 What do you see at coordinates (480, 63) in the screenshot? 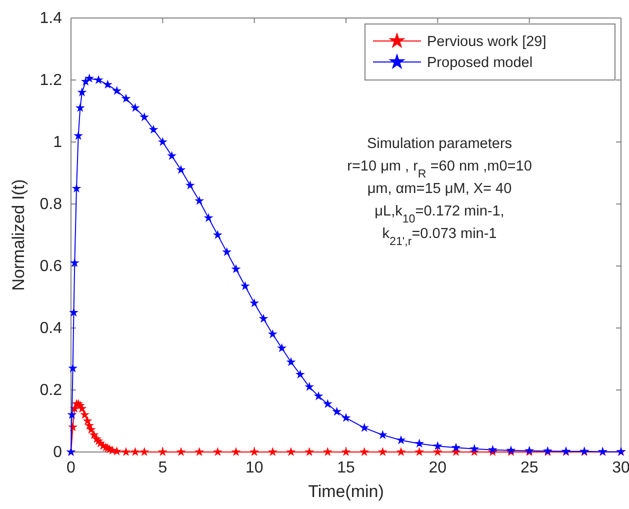
I see `legend-label: Proposed model` at bounding box center [480, 63].